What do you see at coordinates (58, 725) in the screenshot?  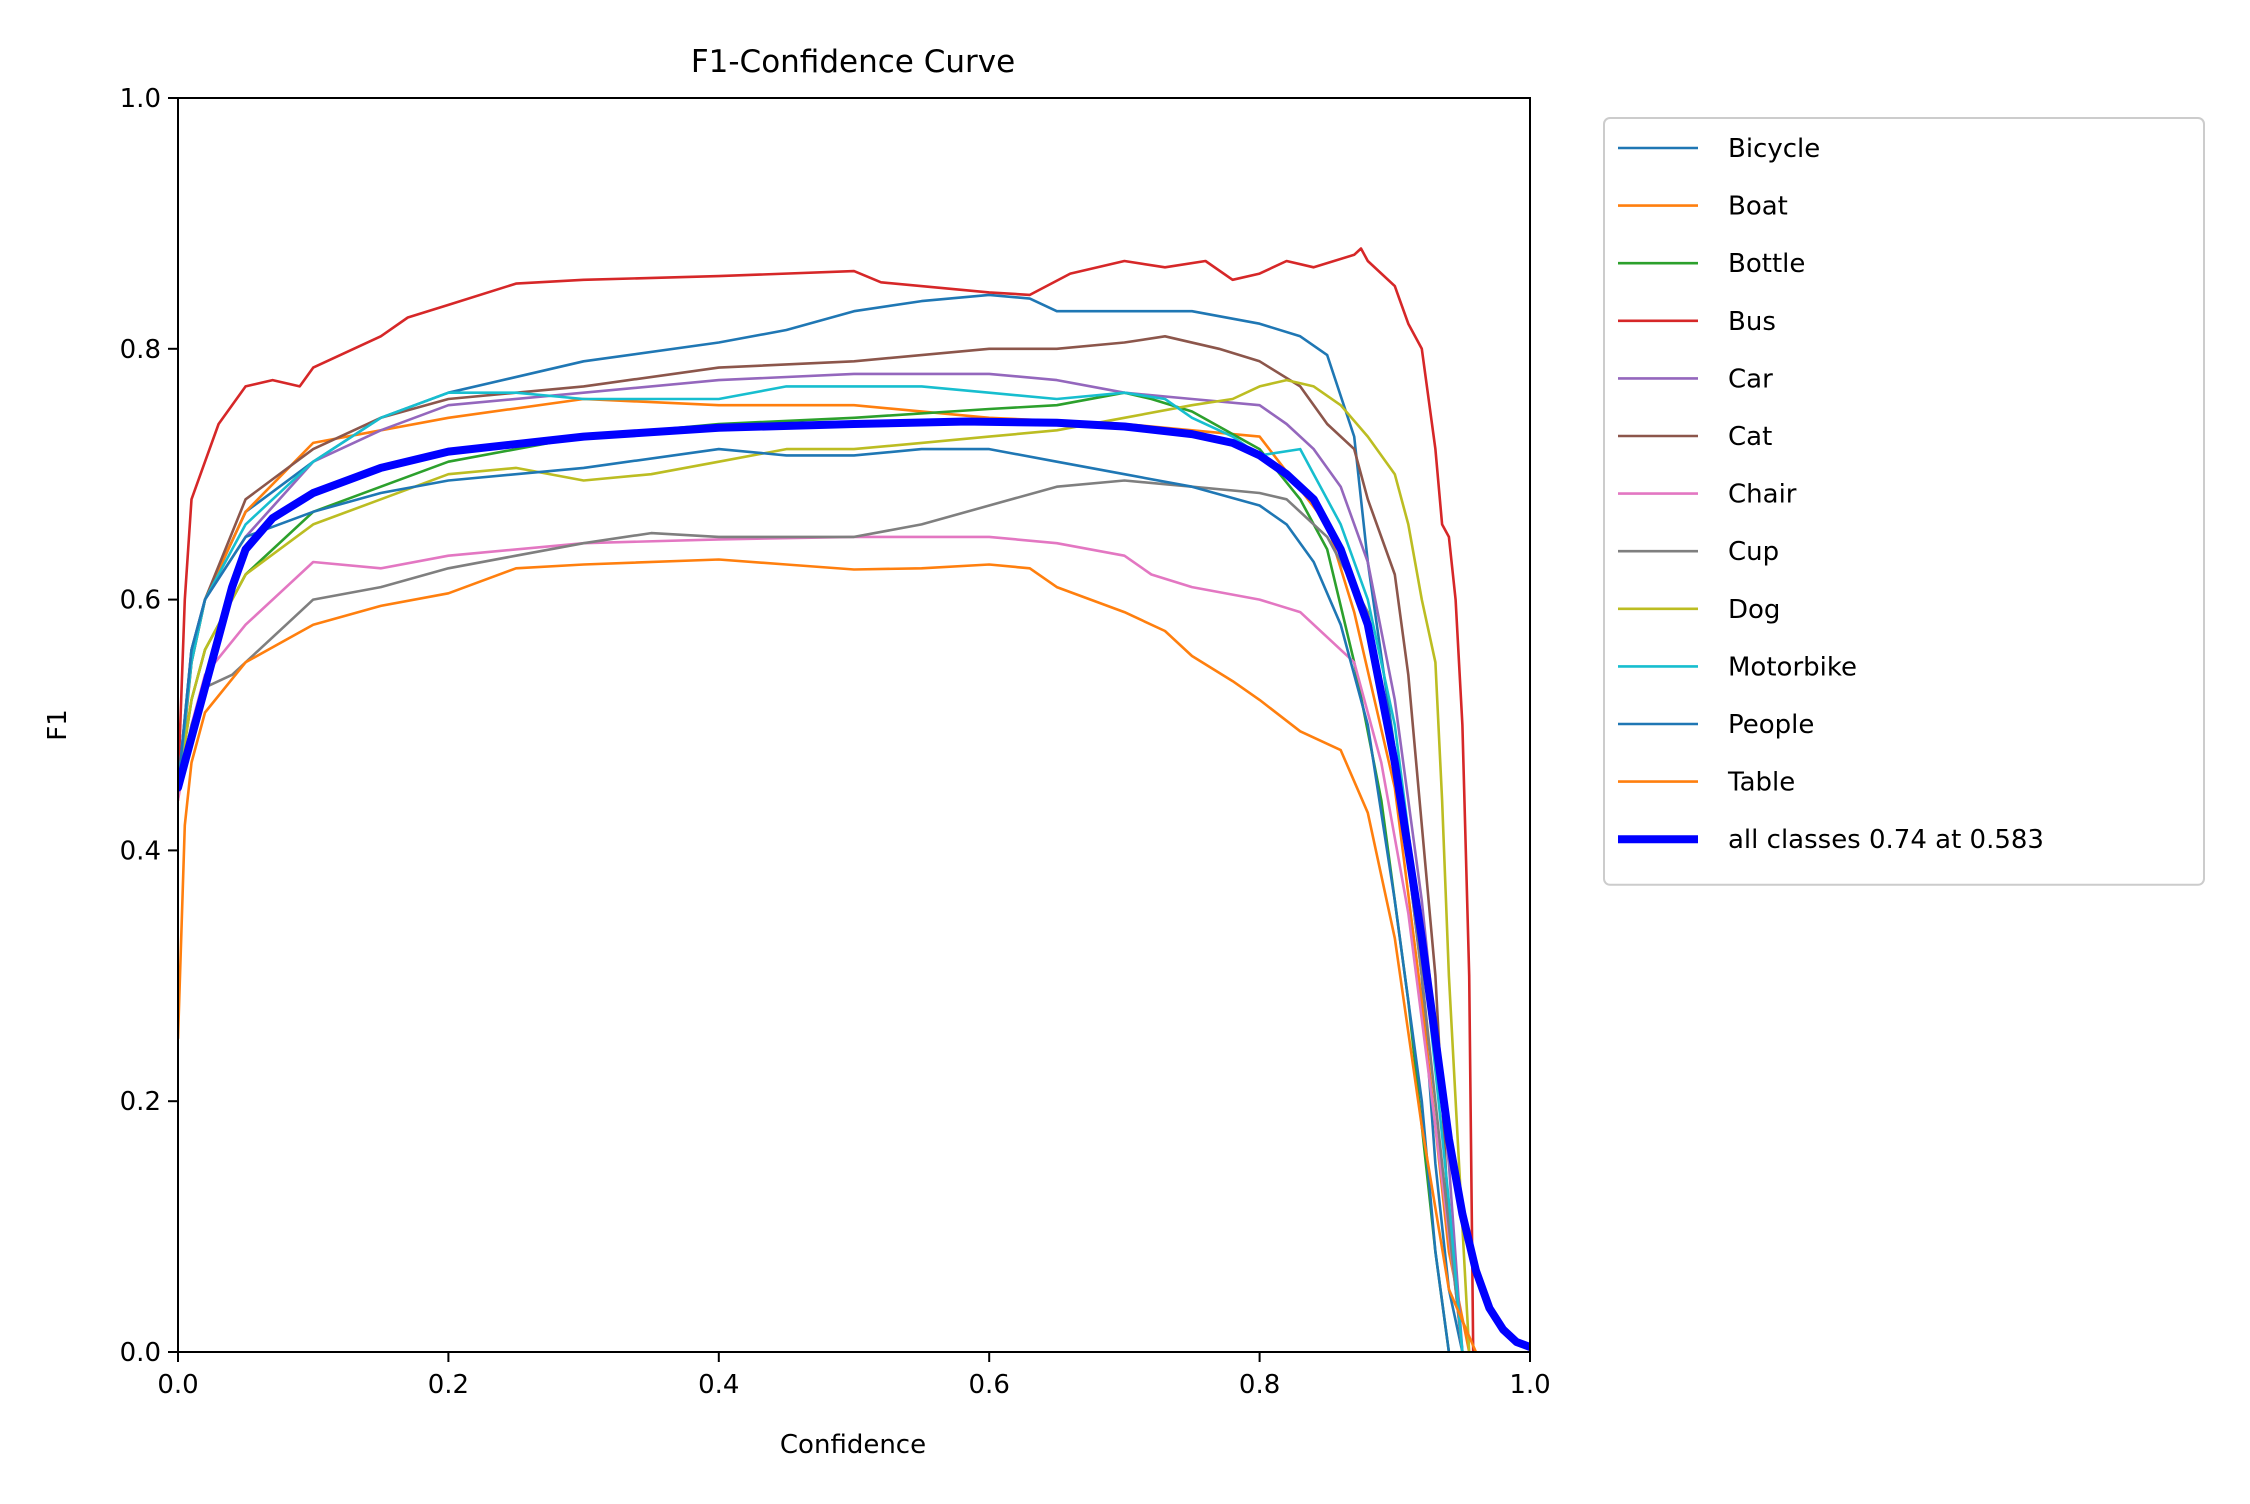 I see `y-axis-label: F1` at bounding box center [58, 725].